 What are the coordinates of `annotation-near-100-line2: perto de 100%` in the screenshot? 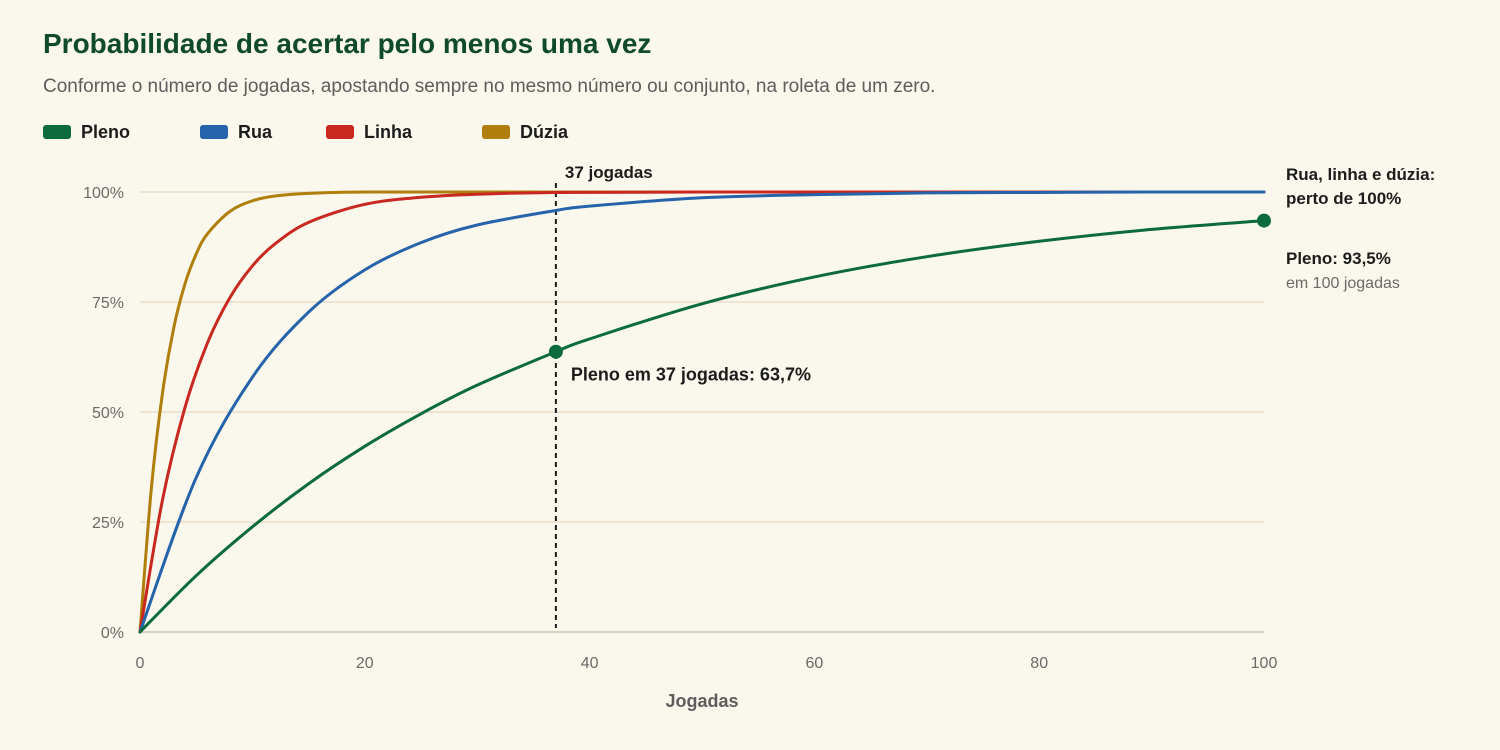 It's located at (1343, 198).